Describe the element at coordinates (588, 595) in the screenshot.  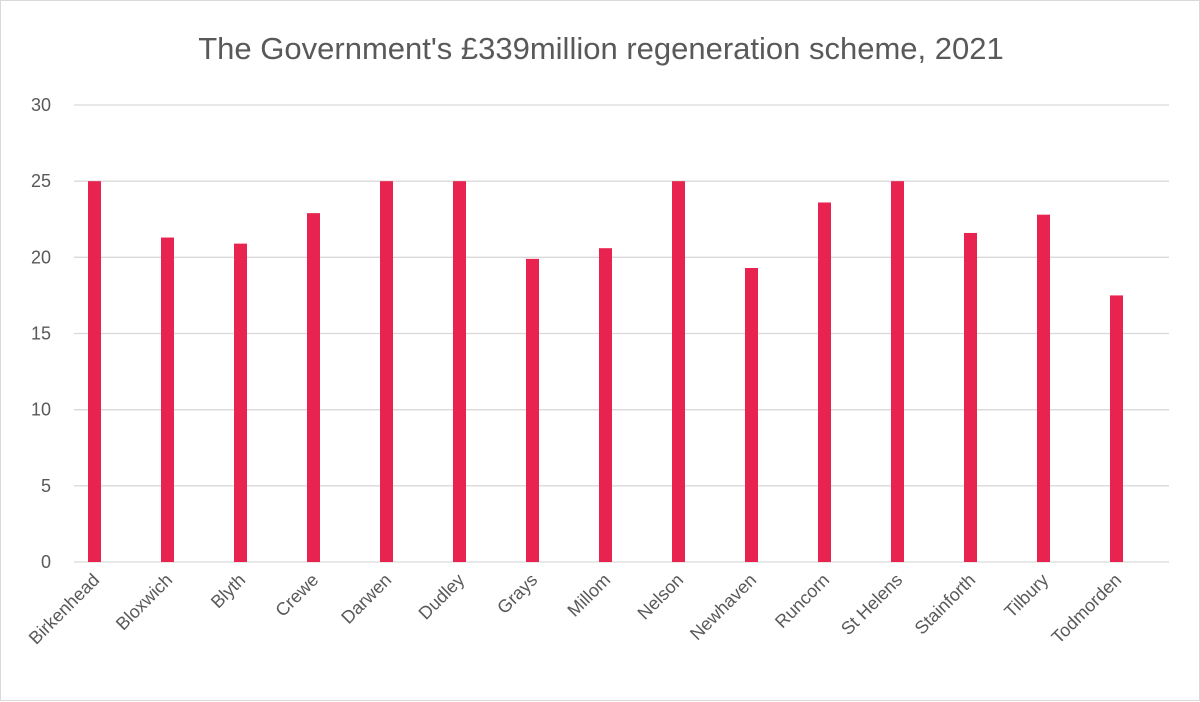
I see `x-tick-label: Millom` at that location.